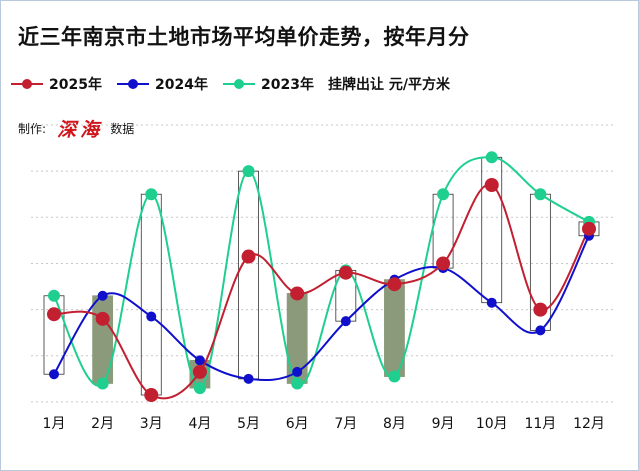 This screenshot has width=639, height=471. What do you see at coordinates (345, 424) in the screenshot?
I see `x-tick-label: 7月` at bounding box center [345, 424].